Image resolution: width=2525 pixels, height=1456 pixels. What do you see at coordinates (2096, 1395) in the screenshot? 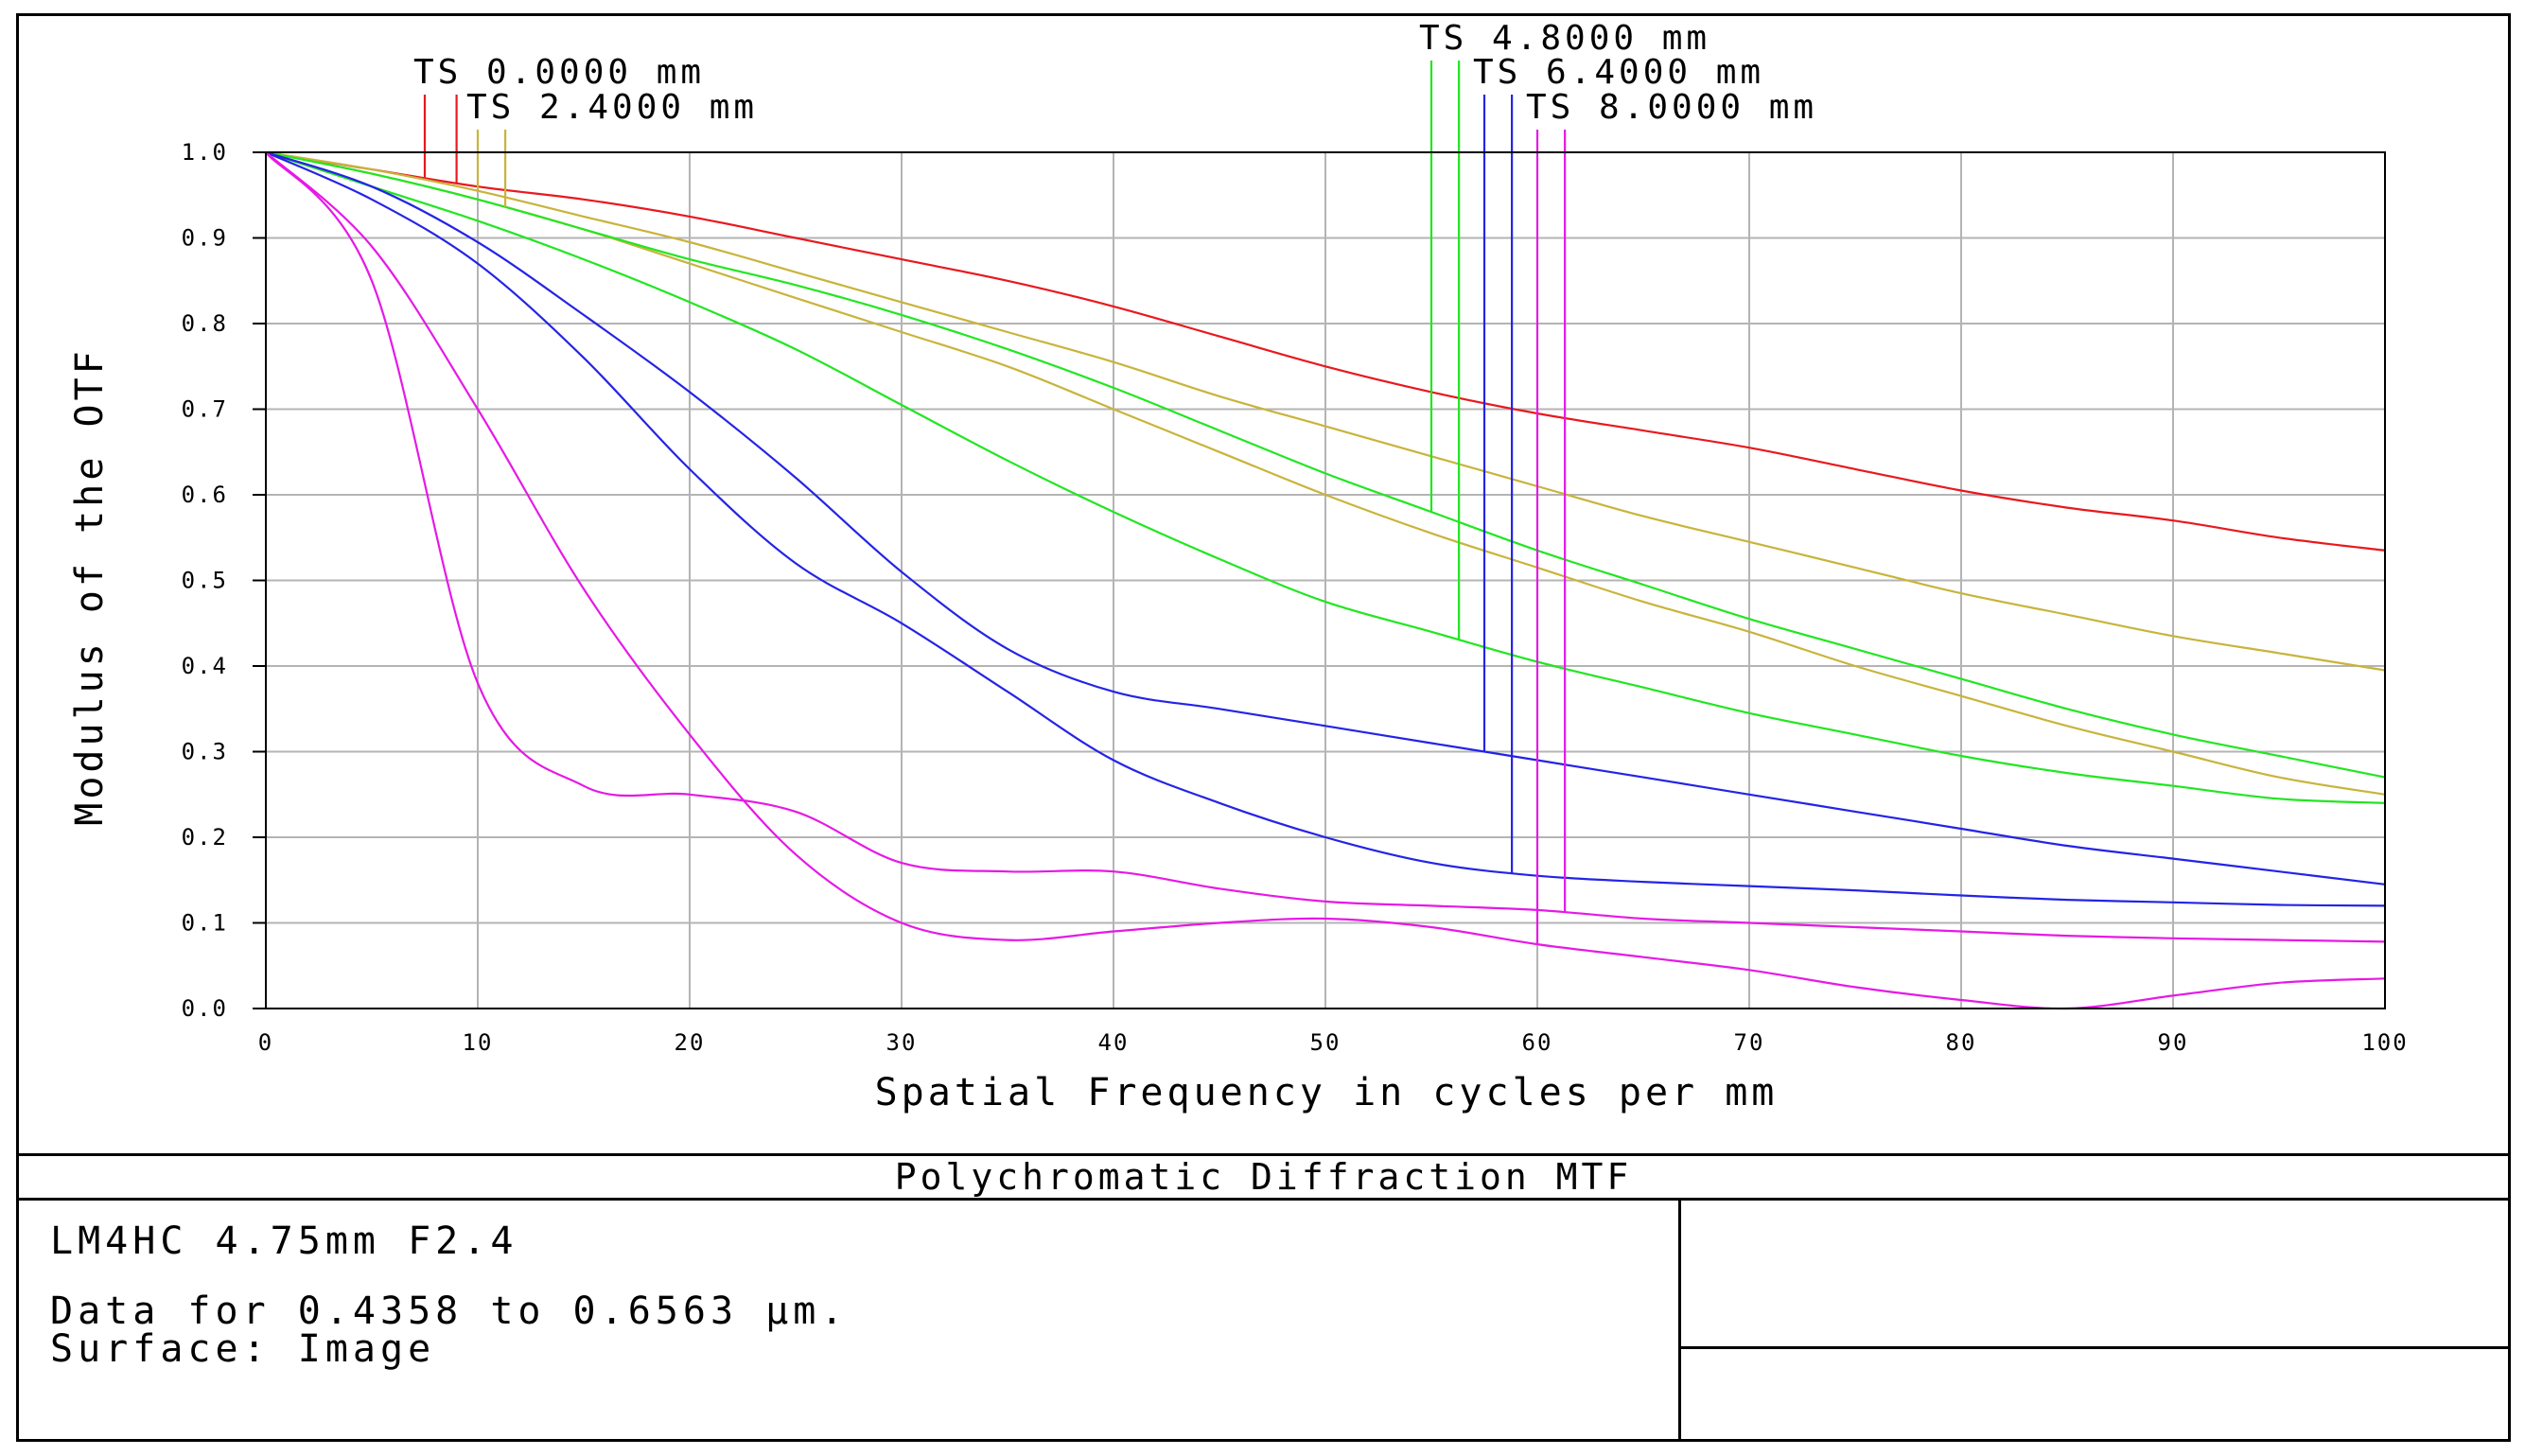
I see `info-box-bottom` at bounding box center [2096, 1395].